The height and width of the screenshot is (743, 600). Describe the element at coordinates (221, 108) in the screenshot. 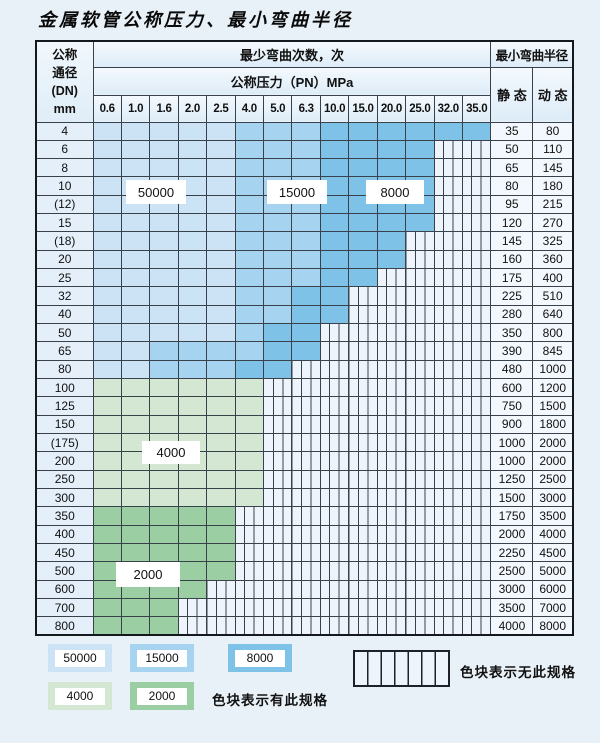

I see `pressure-column-header: 2.5` at that location.